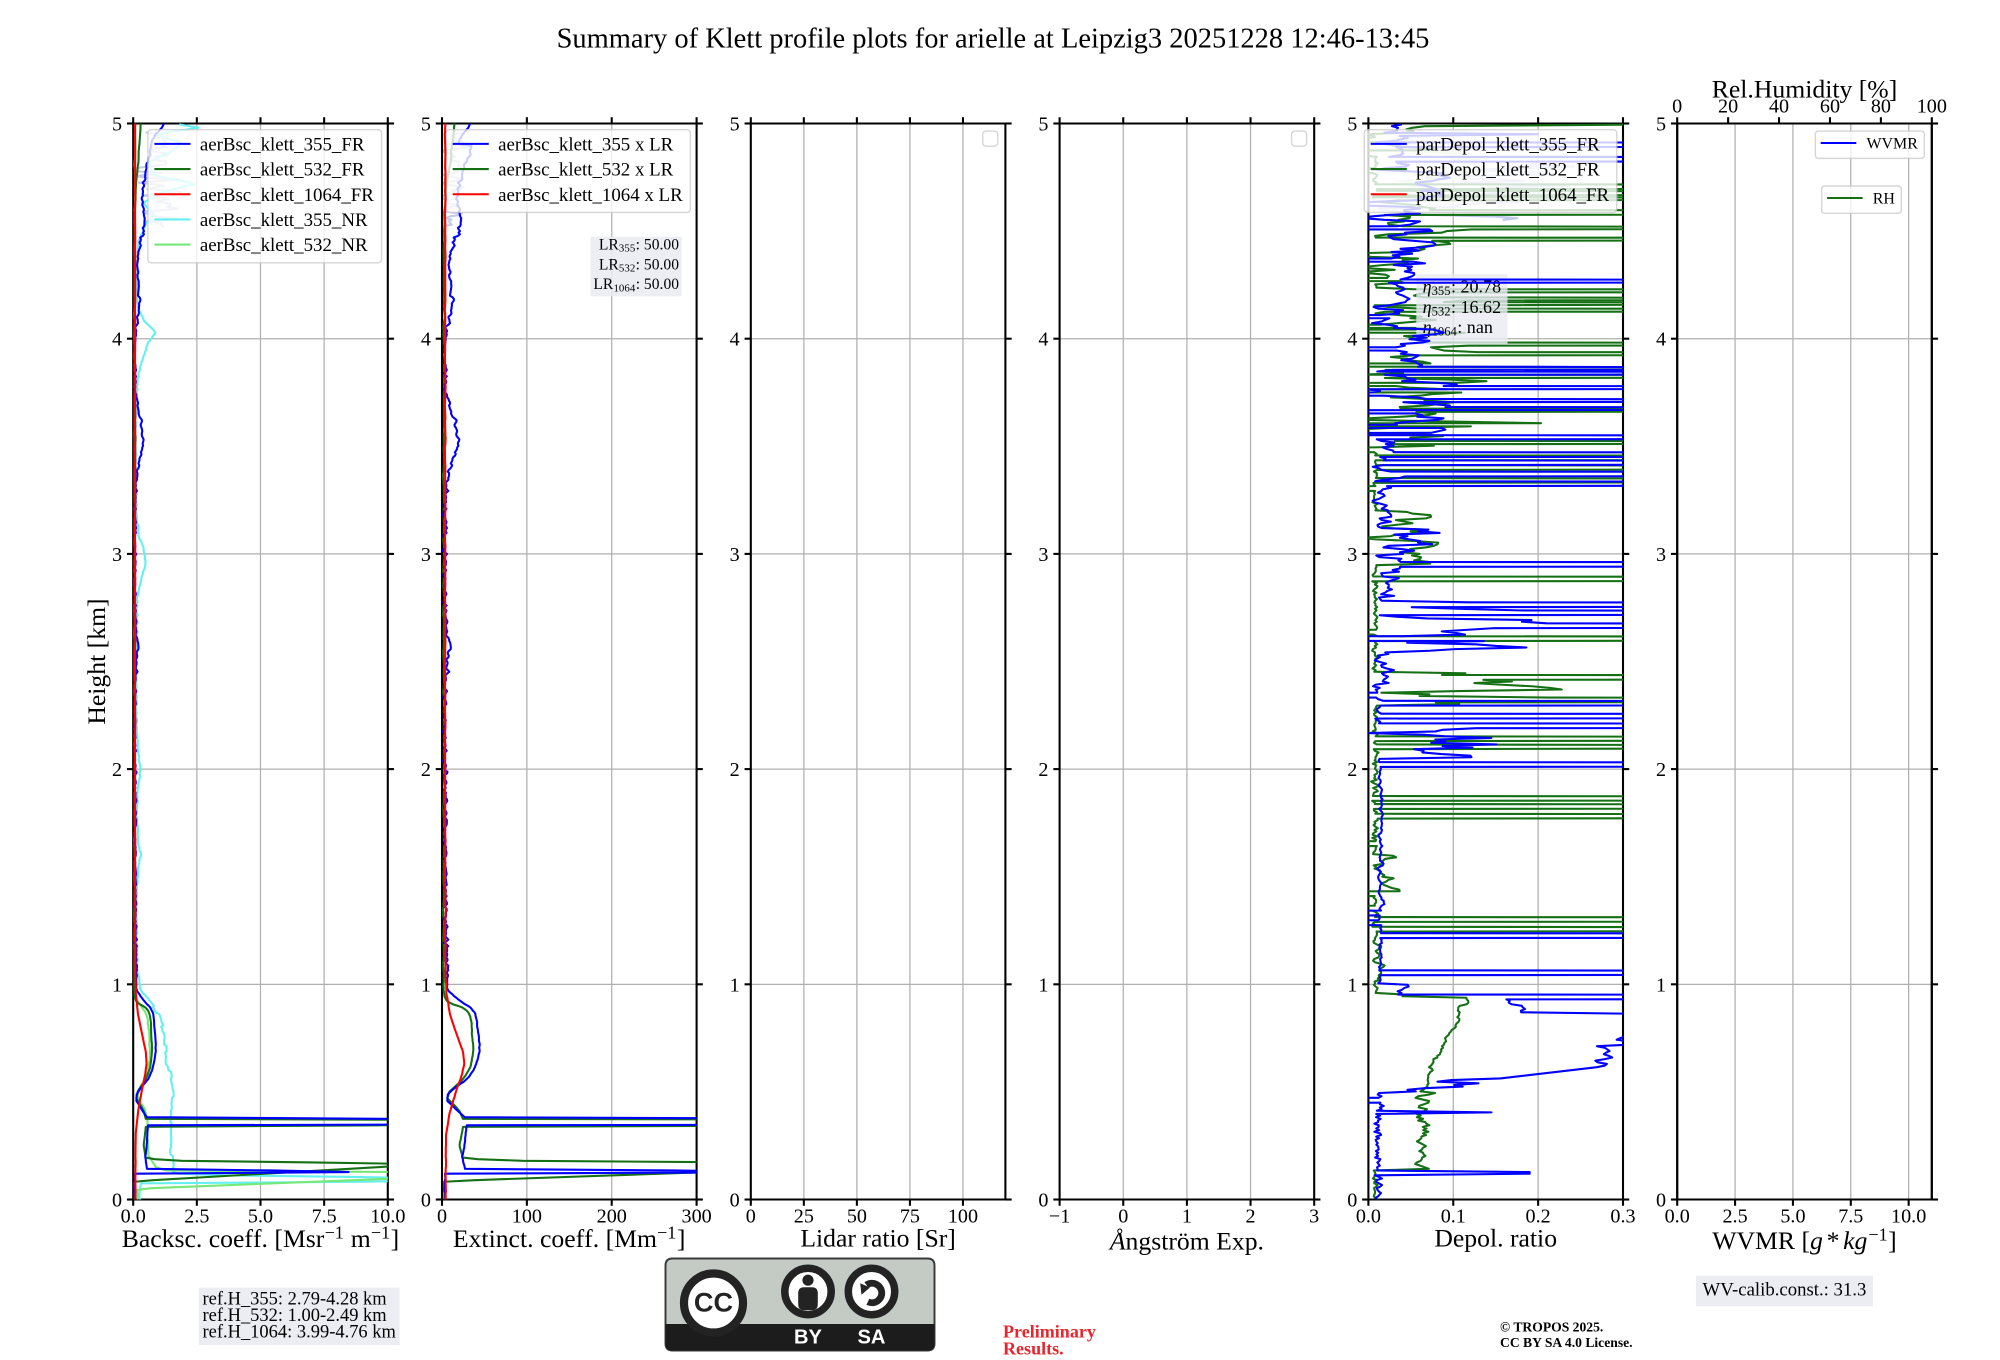 This screenshot has width=2000, height=1360. Describe the element at coordinates (1186, 1240) in the screenshot. I see `svg-text:Å n g s: Å n g s t r ö m E x p .` at that location.